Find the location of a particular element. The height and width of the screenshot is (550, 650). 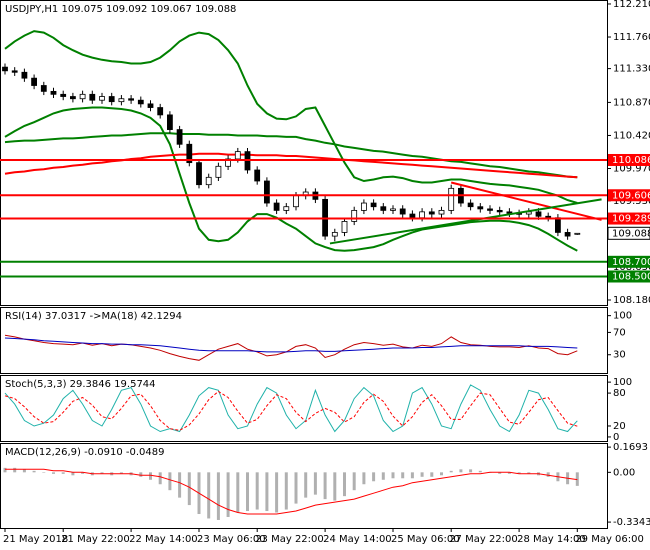

y-tick-label: 0.00 is located at coordinates (624, 472).